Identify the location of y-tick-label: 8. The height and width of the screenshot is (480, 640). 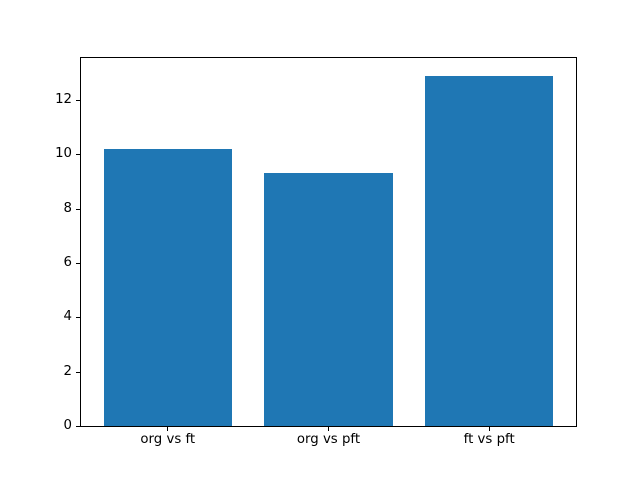
(67, 208).